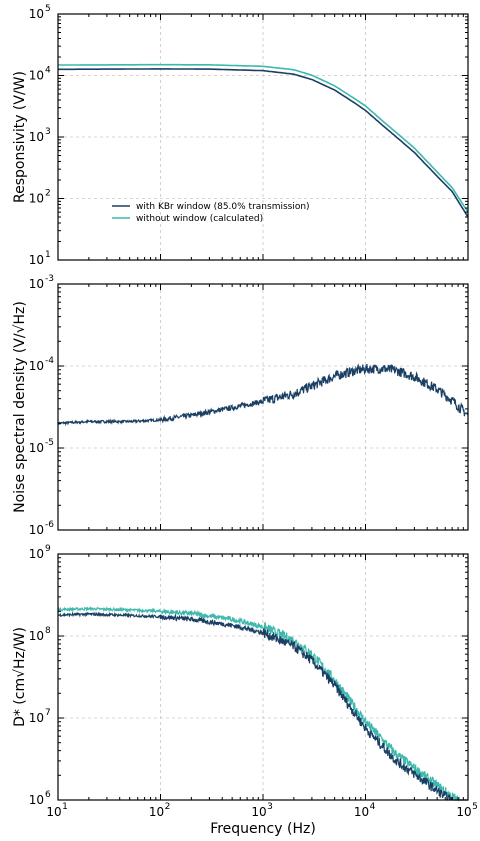  I want to click on y-tick-exponent: 1, so click(48, 255).